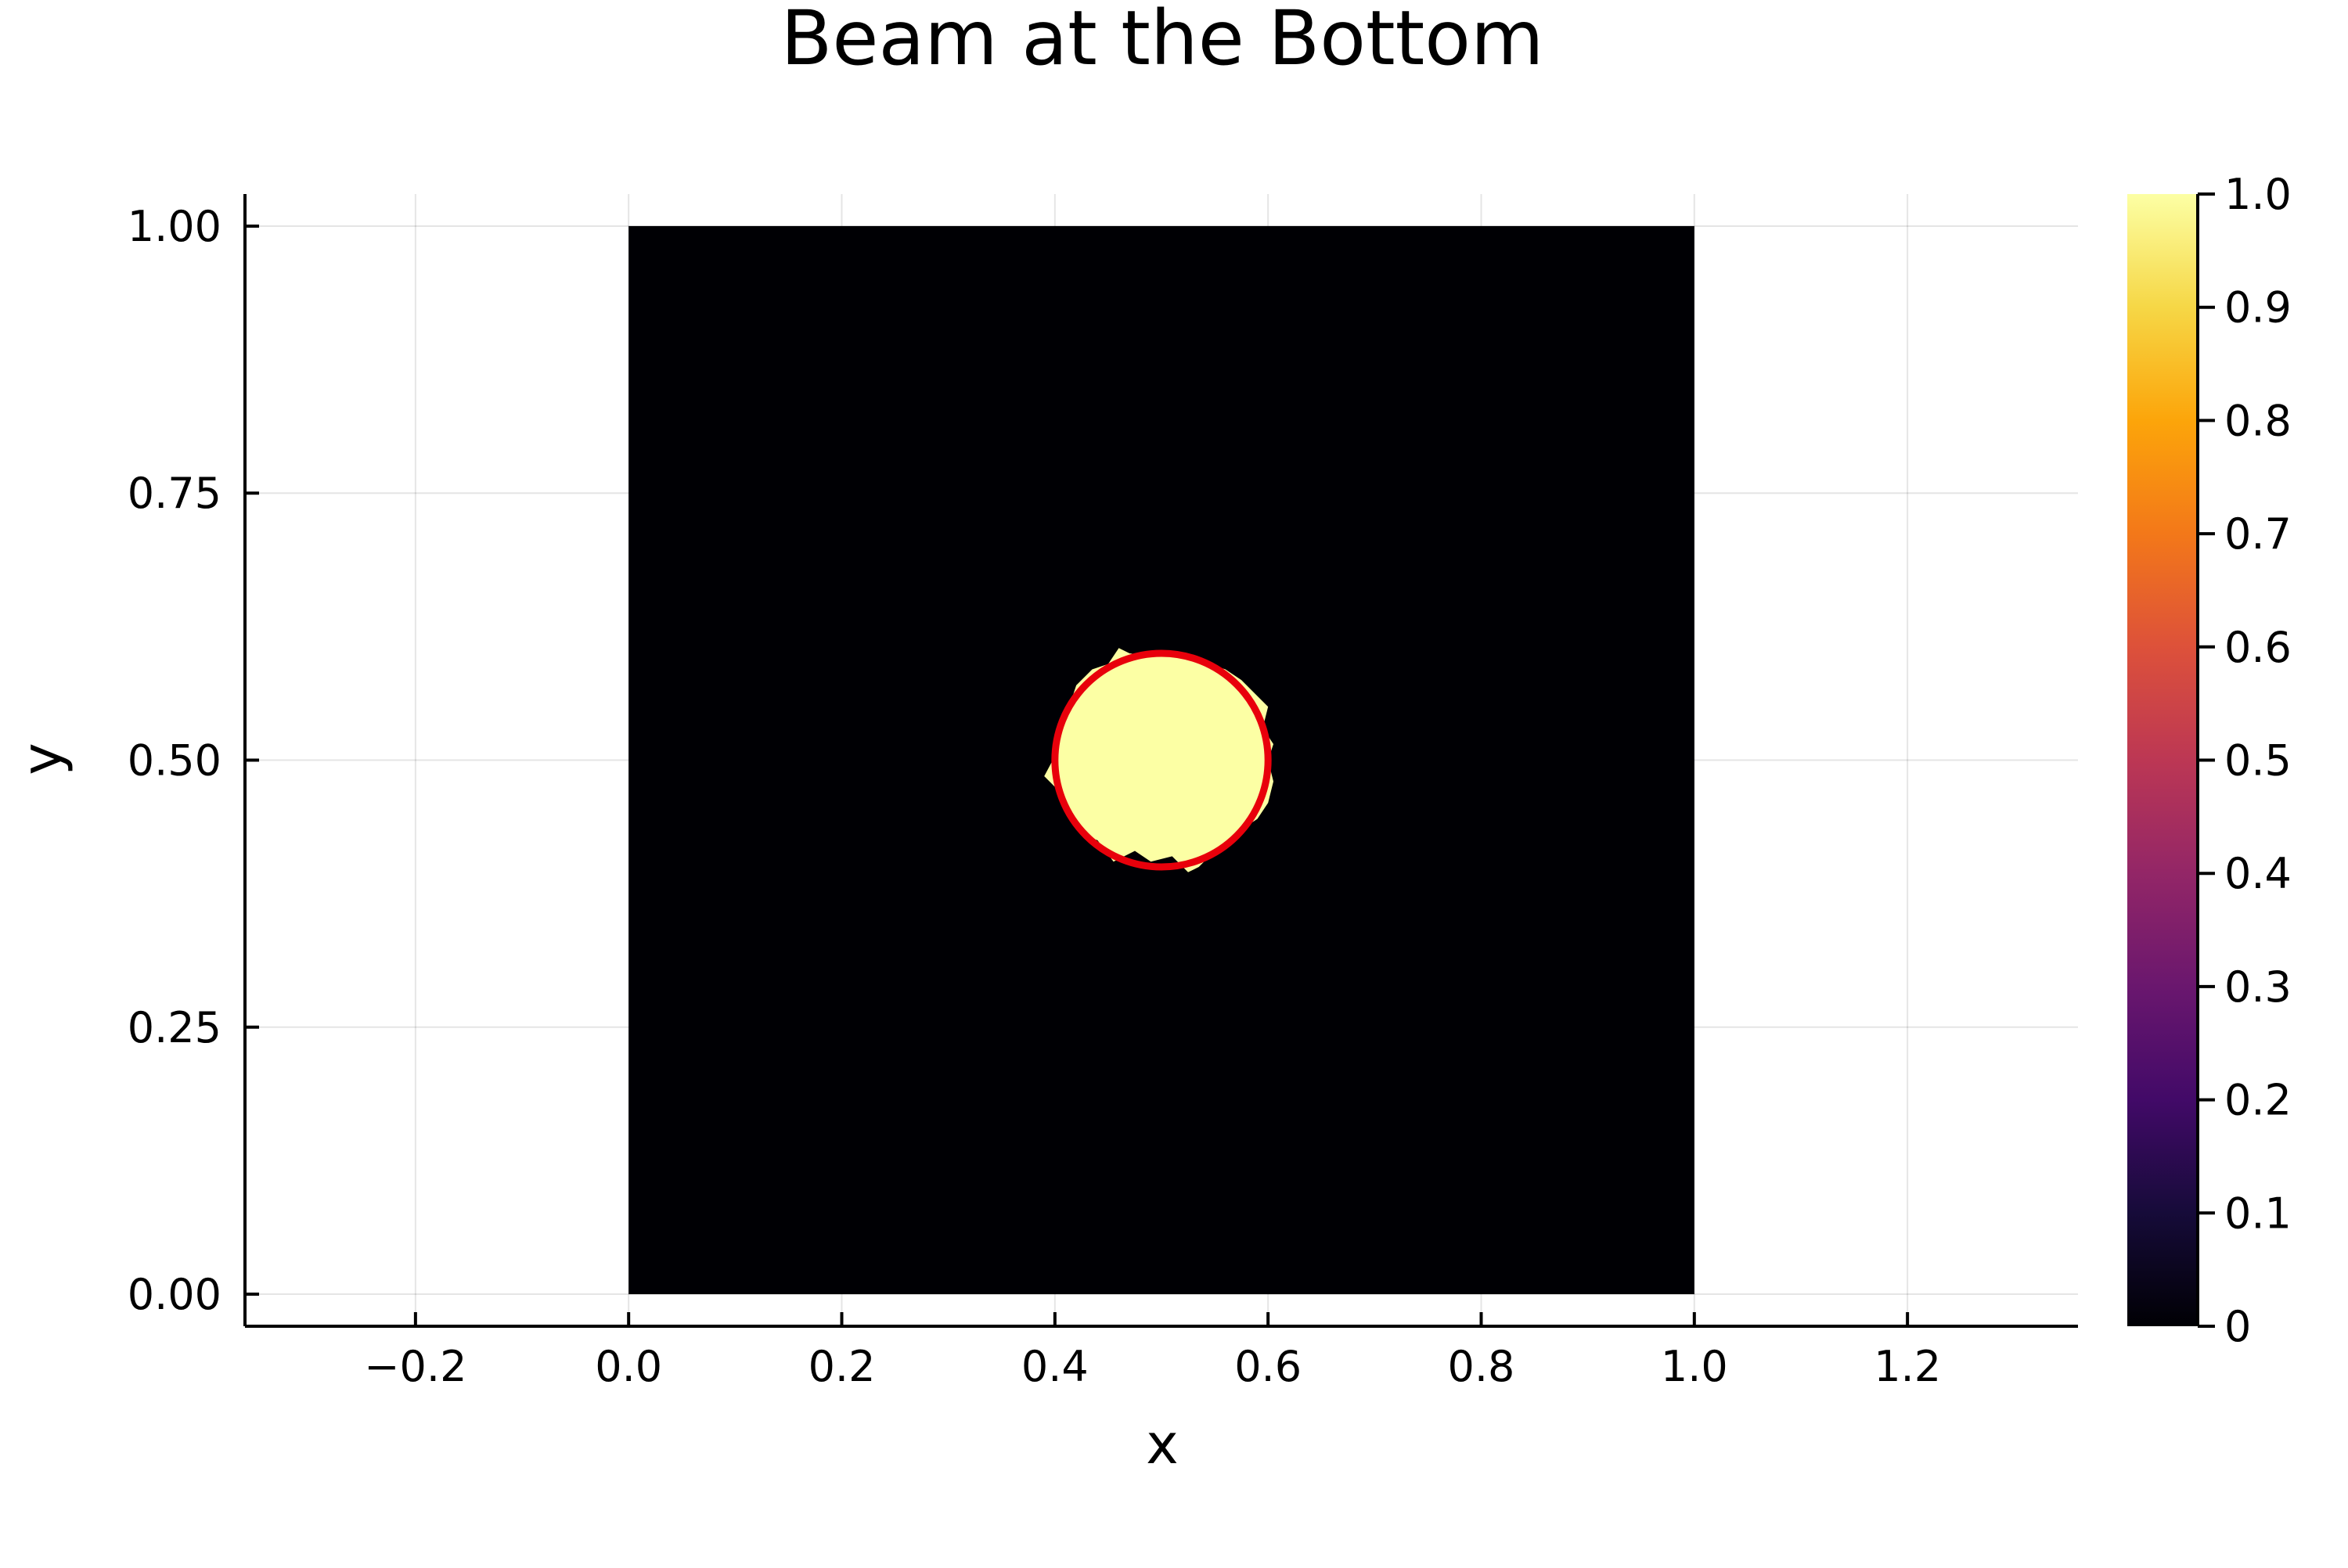  I want to click on x-tick-label: 0.2, so click(842, 1367).